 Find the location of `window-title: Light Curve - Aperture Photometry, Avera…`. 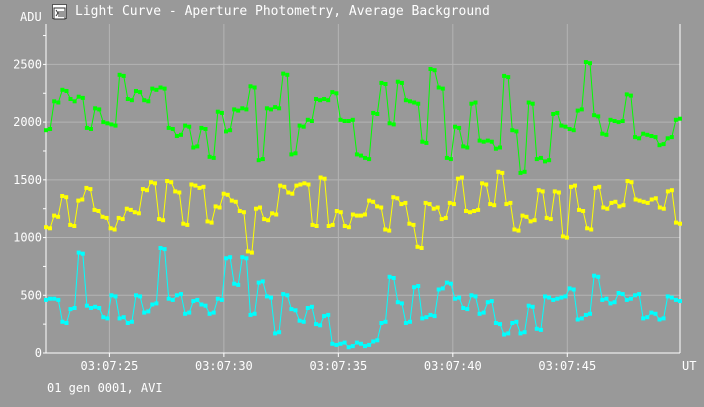

window-title: Light Curve - Aperture Photometry, Avera… is located at coordinates (282, 11).